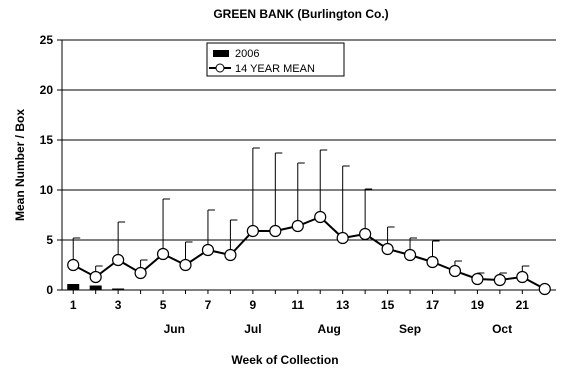  I want to click on chart-title: GREEN BANK (Burlington Co.), so click(300, 14).